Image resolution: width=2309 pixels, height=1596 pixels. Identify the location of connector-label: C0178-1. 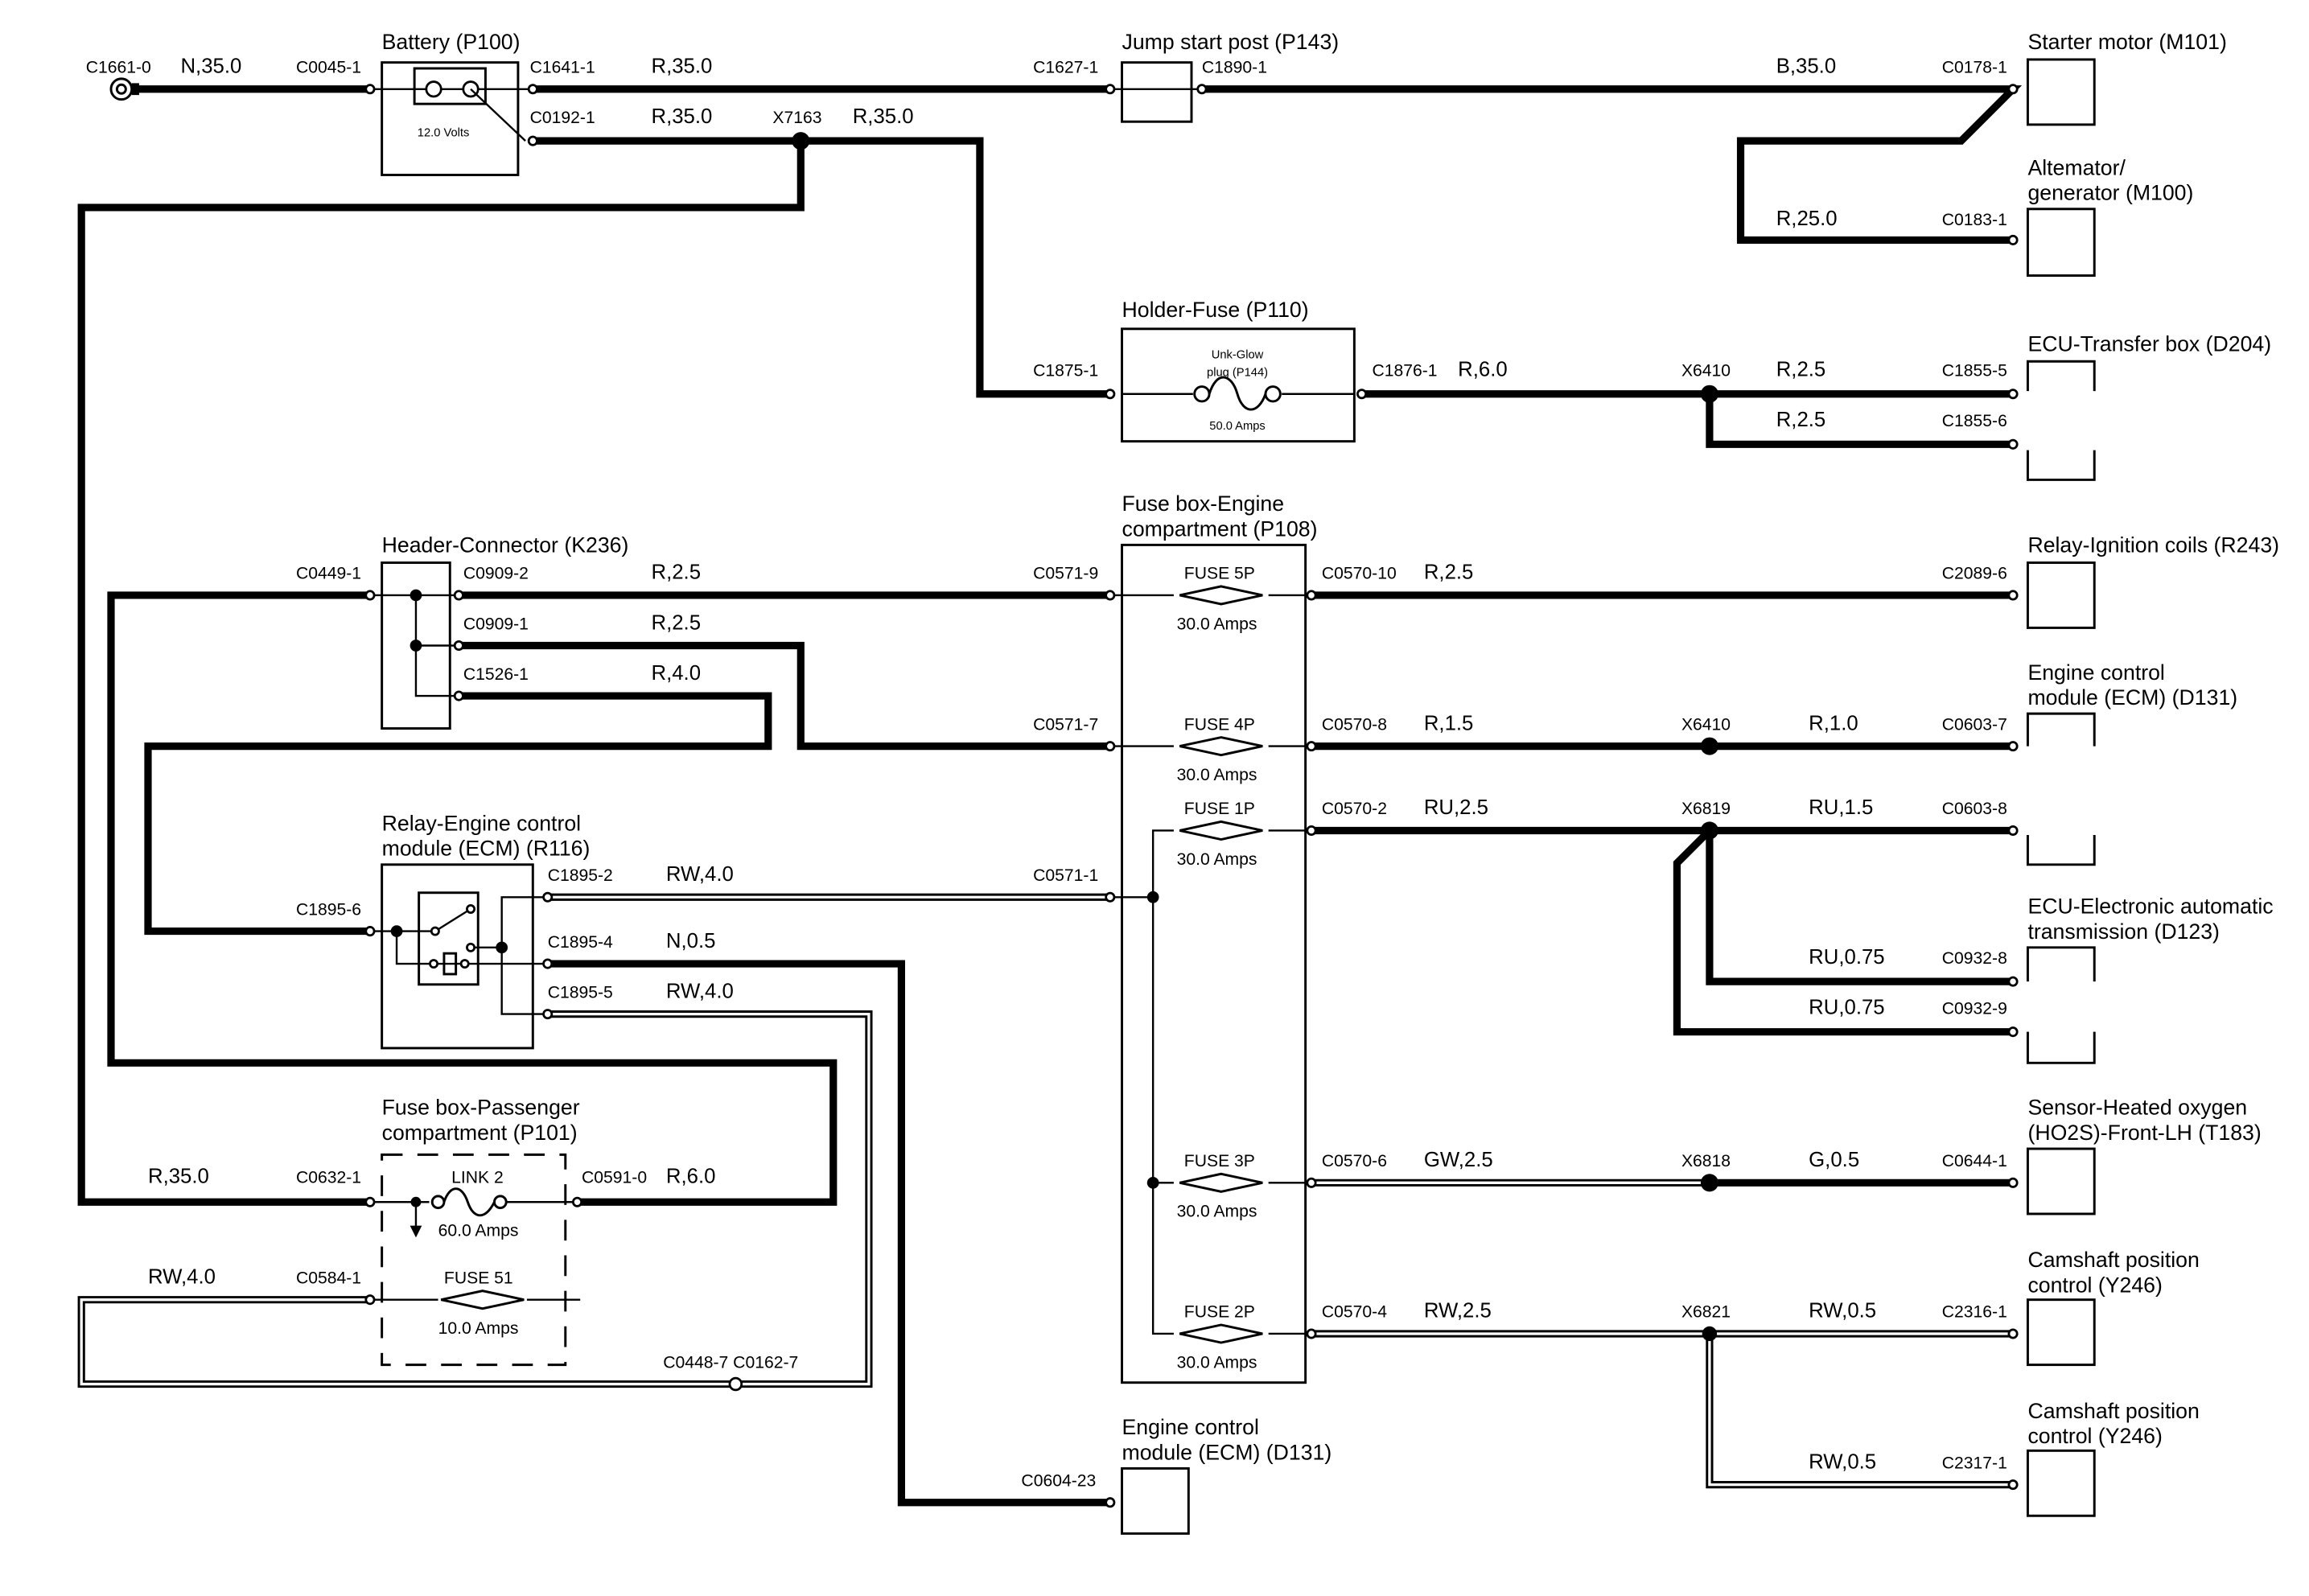
(1975, 68).